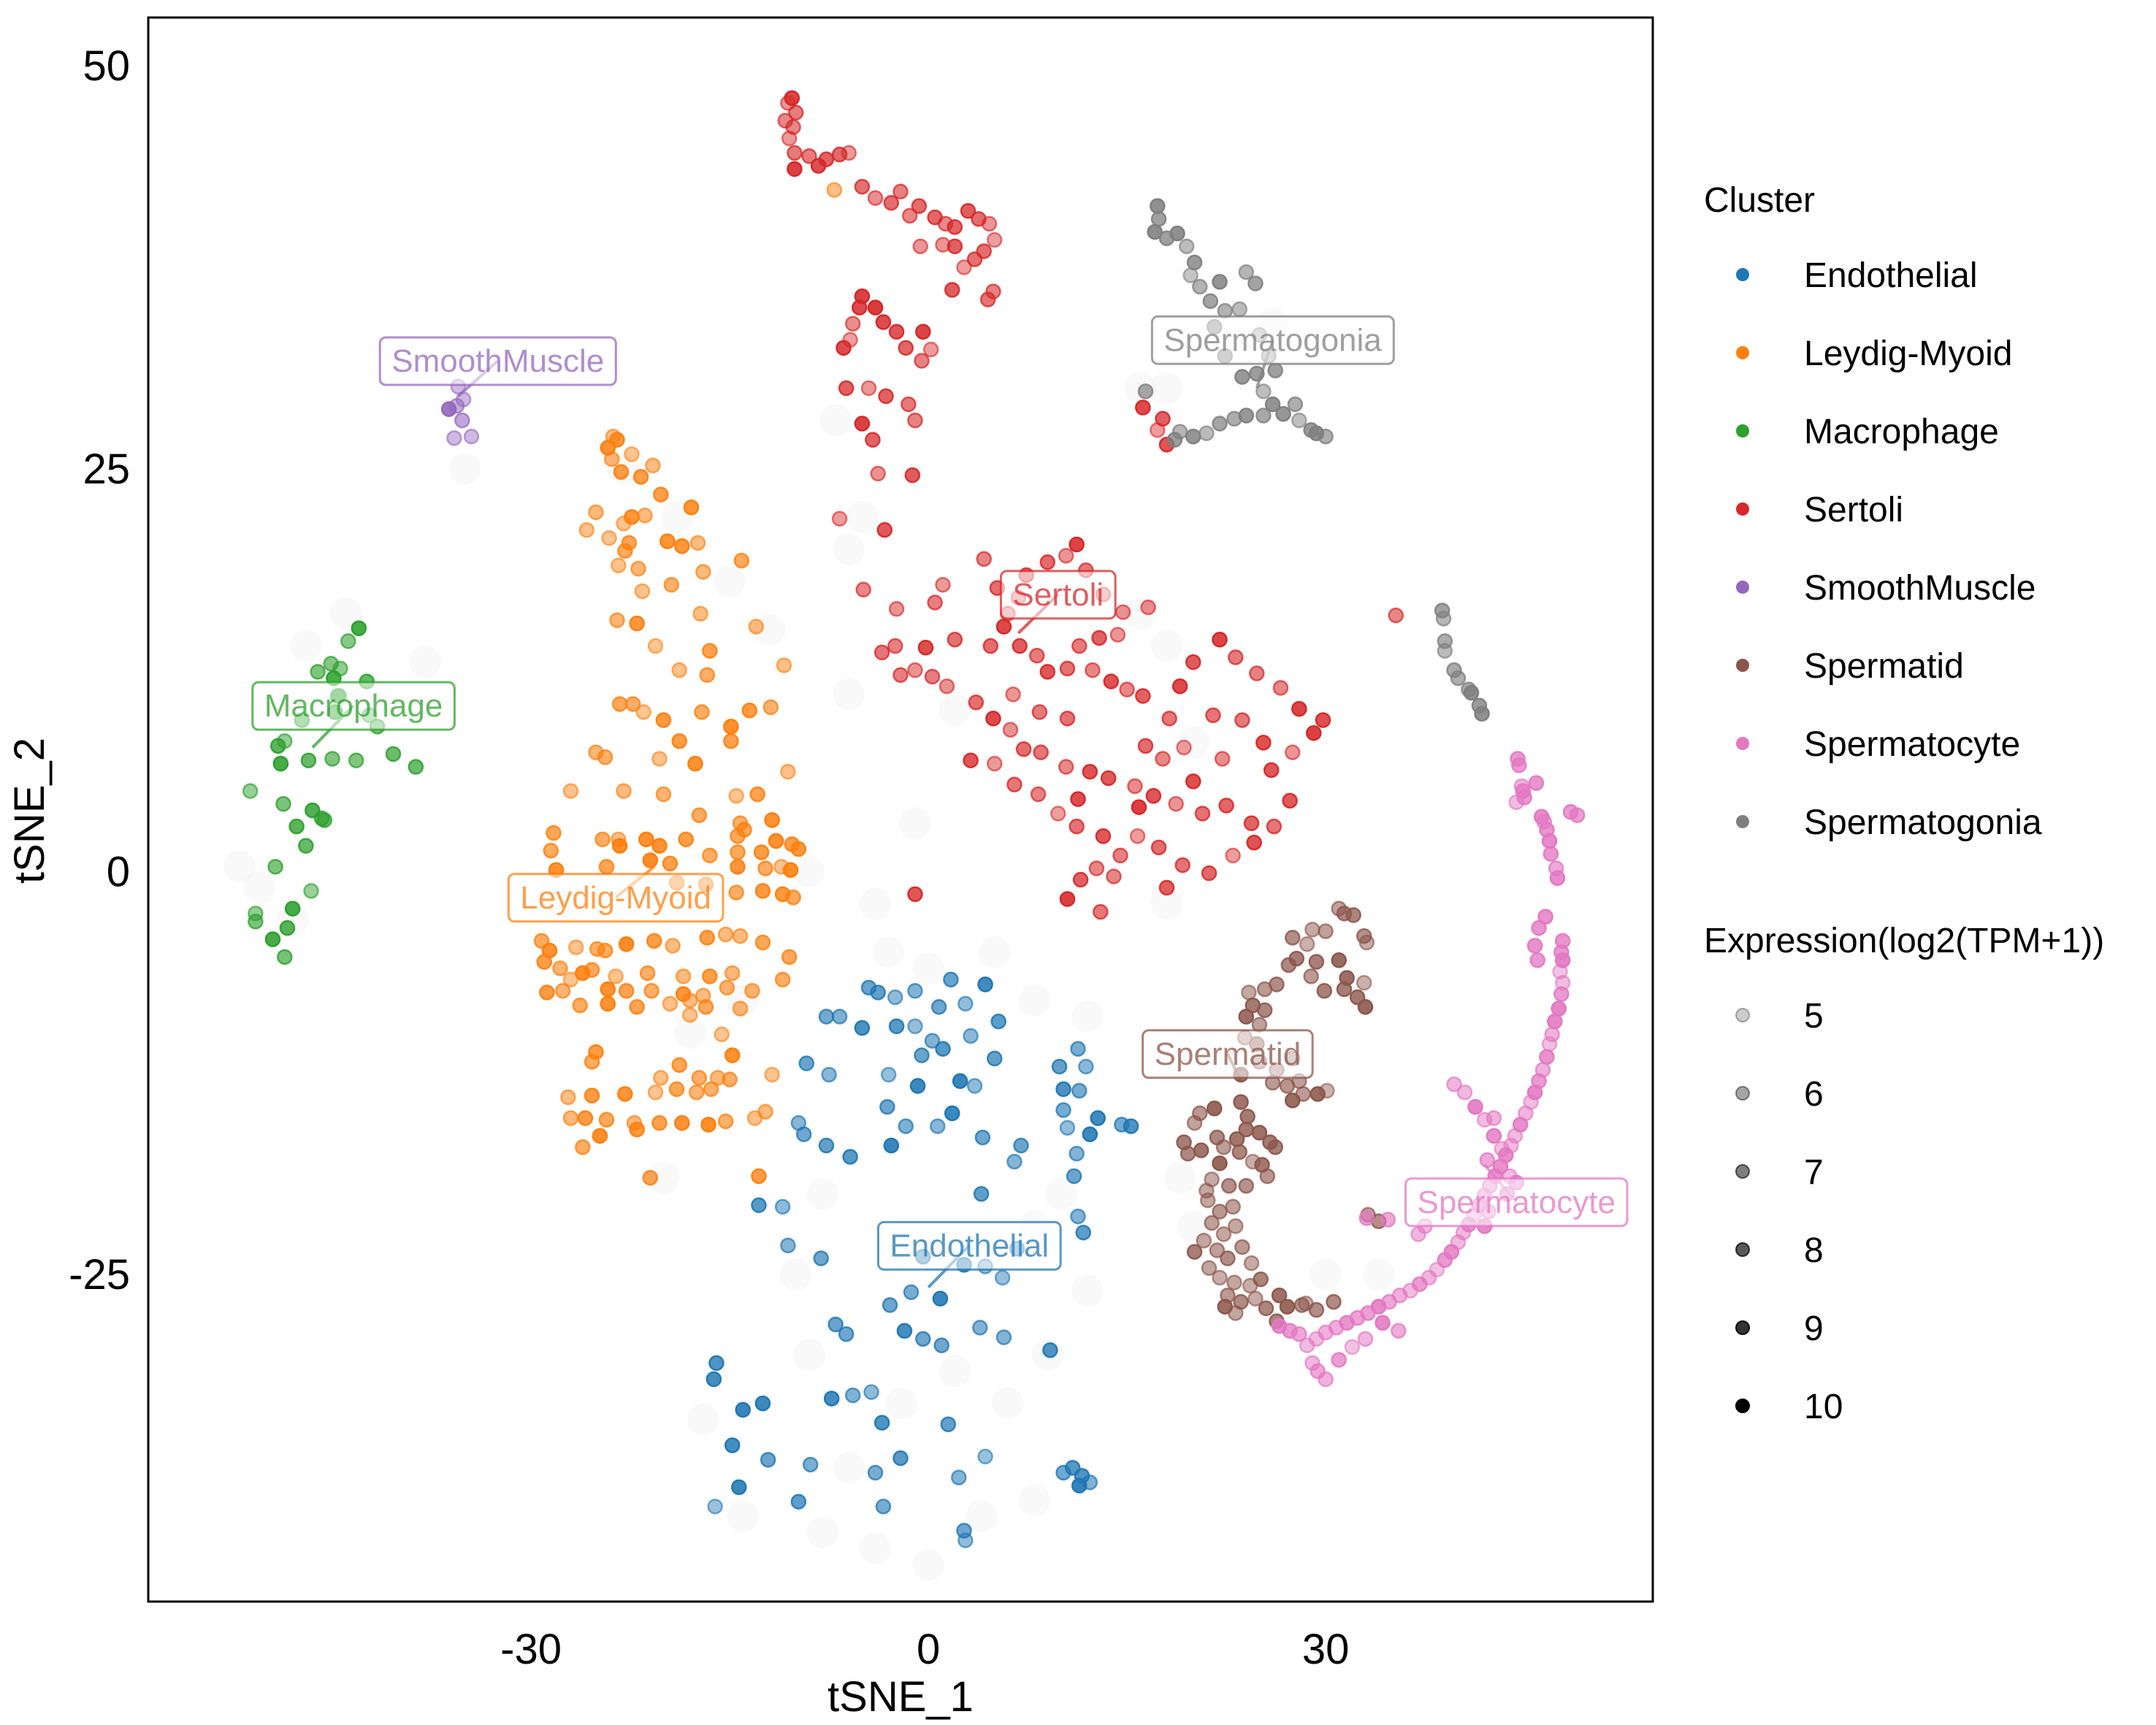  Describe the element at coordinates (1814, 1250) in the screenshot. I see `legend-label: 8` at that location.